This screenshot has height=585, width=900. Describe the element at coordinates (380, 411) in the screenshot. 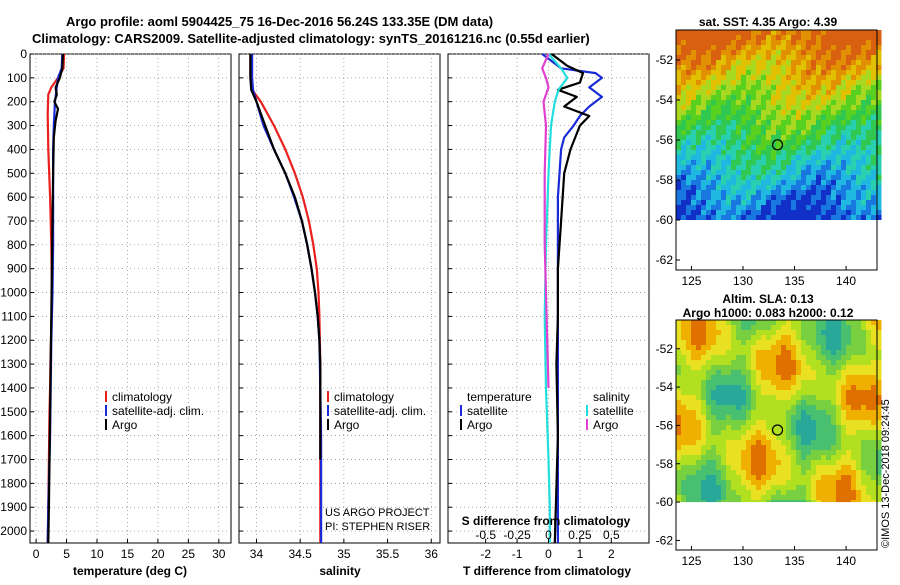

I see `legend-satellite-label: satellite-adj. clim.` at that location.